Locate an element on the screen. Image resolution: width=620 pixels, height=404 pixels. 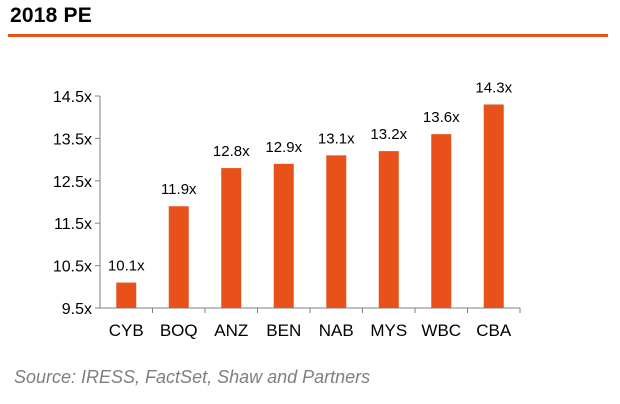
title-underline is located at coordinates (308, 35).